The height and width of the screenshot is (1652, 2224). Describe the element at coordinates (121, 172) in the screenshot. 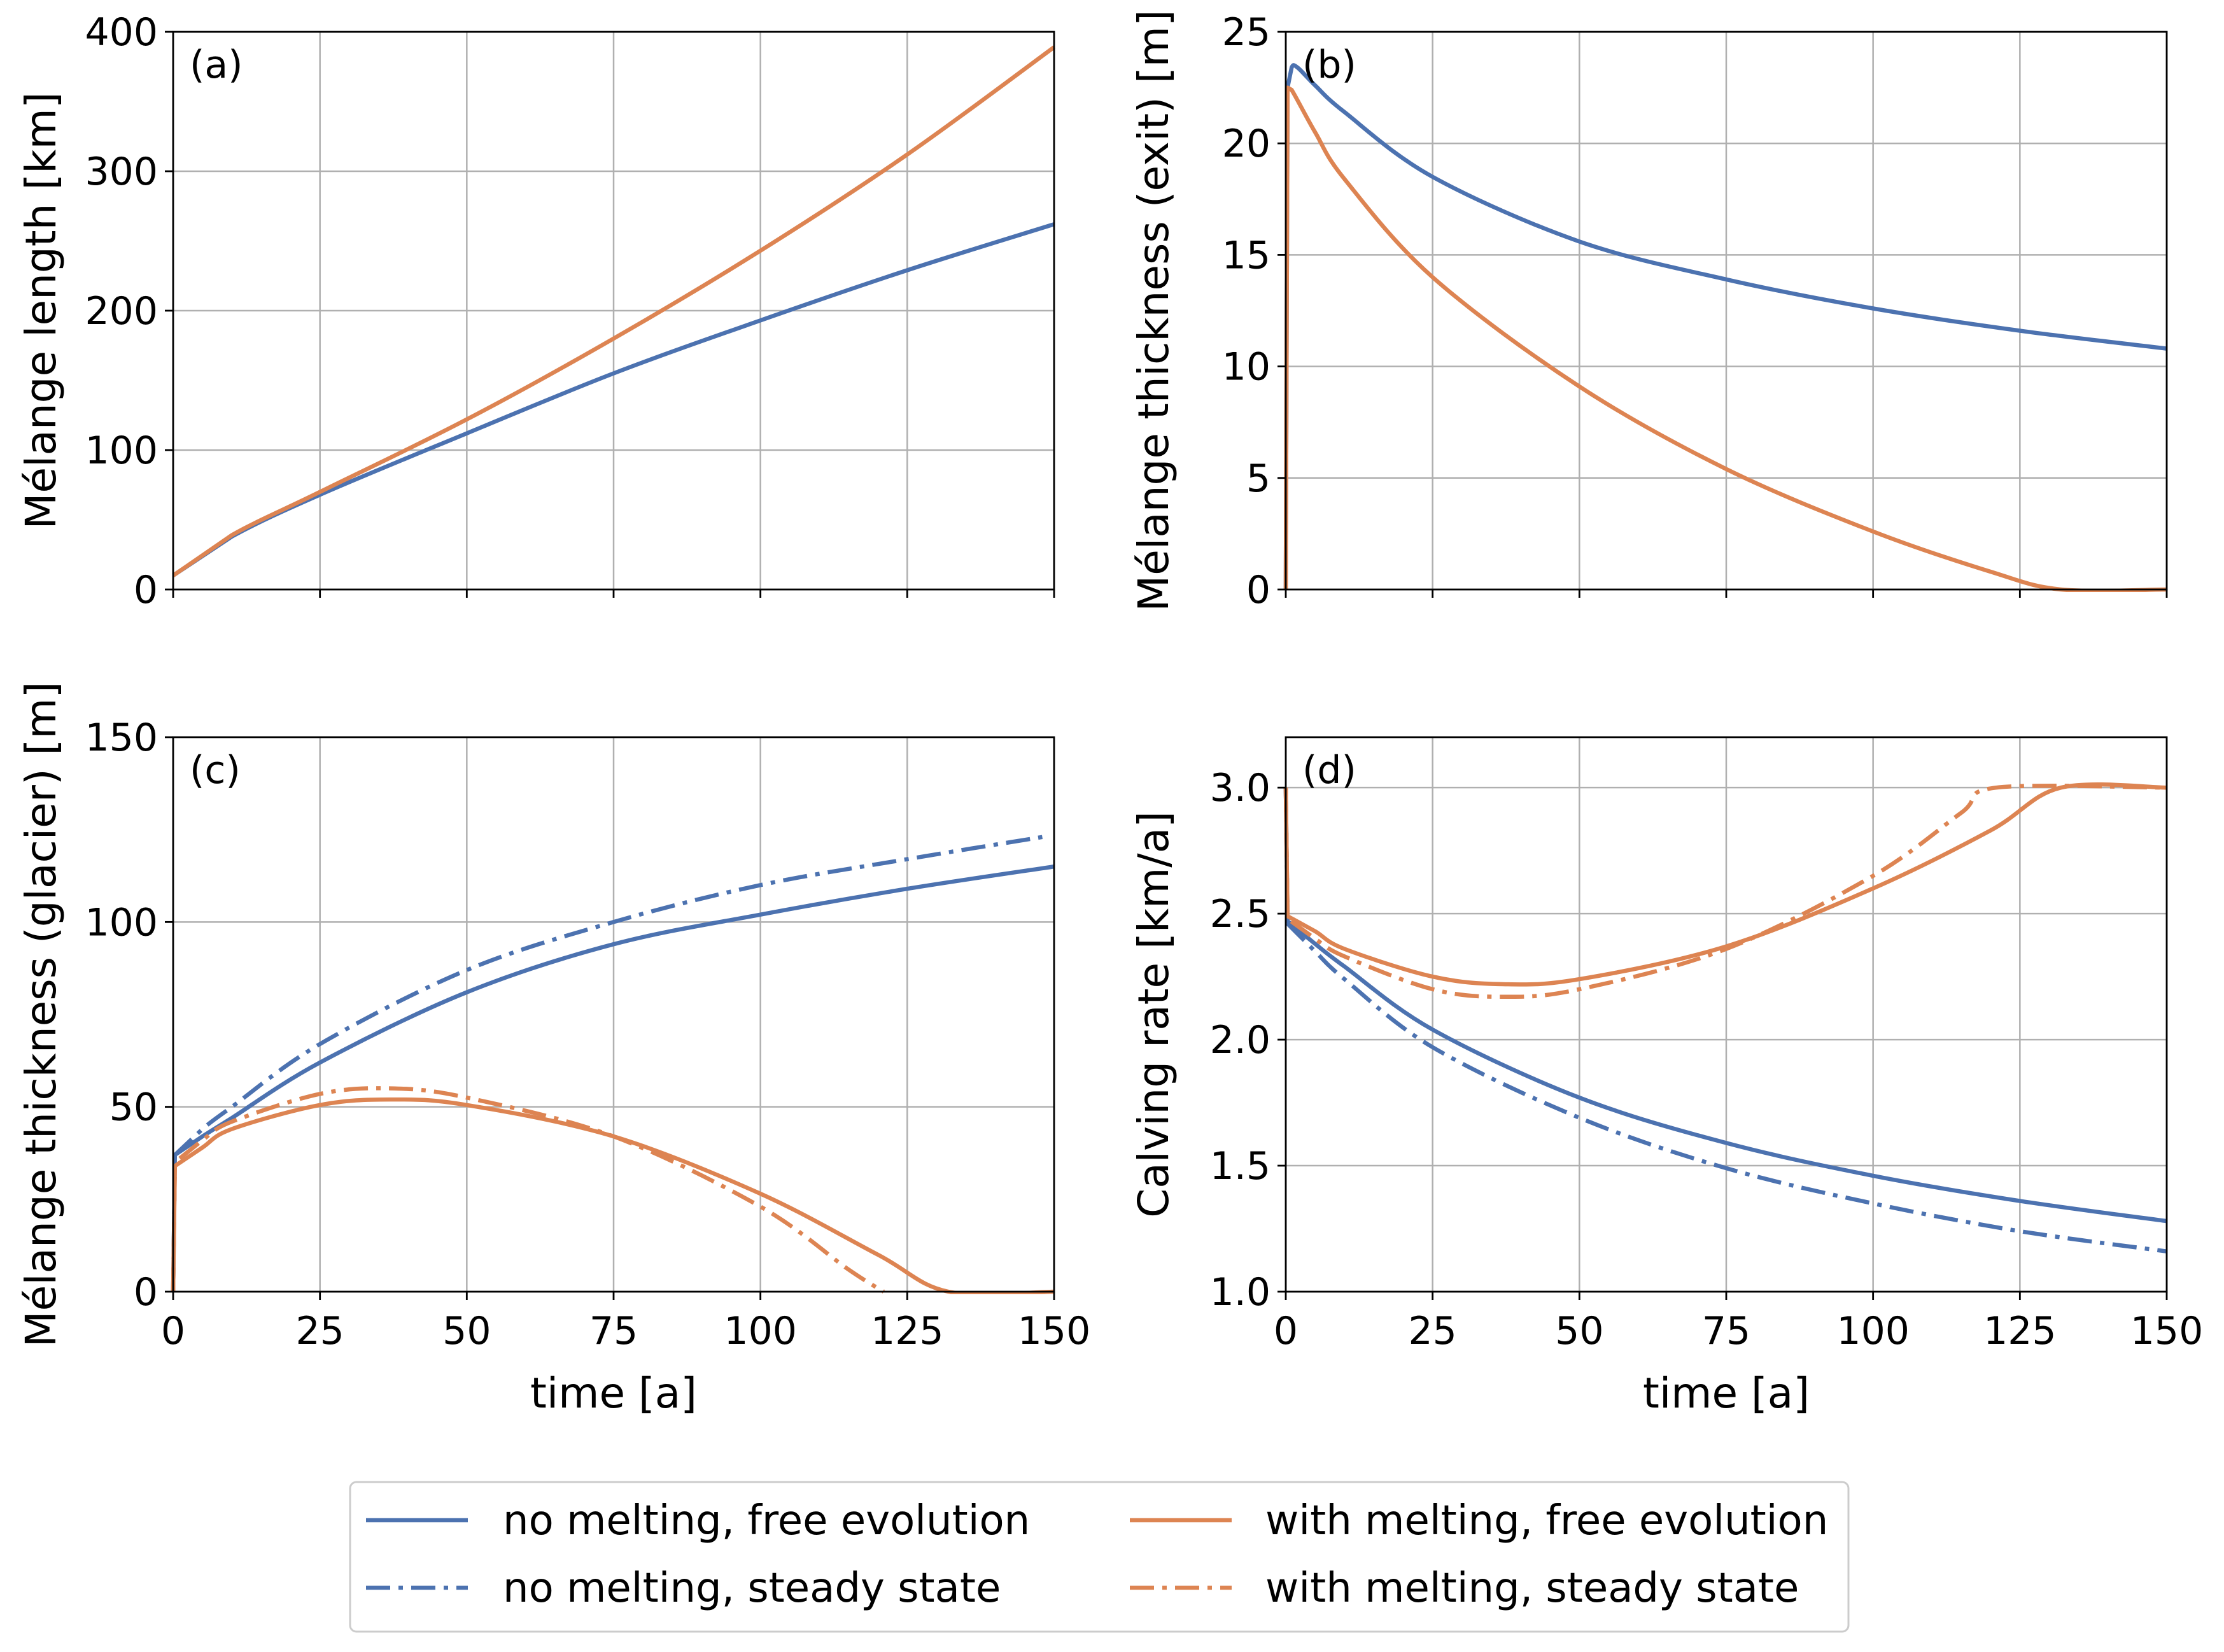

I see `panel-a-ytick-label: 300` at that location.